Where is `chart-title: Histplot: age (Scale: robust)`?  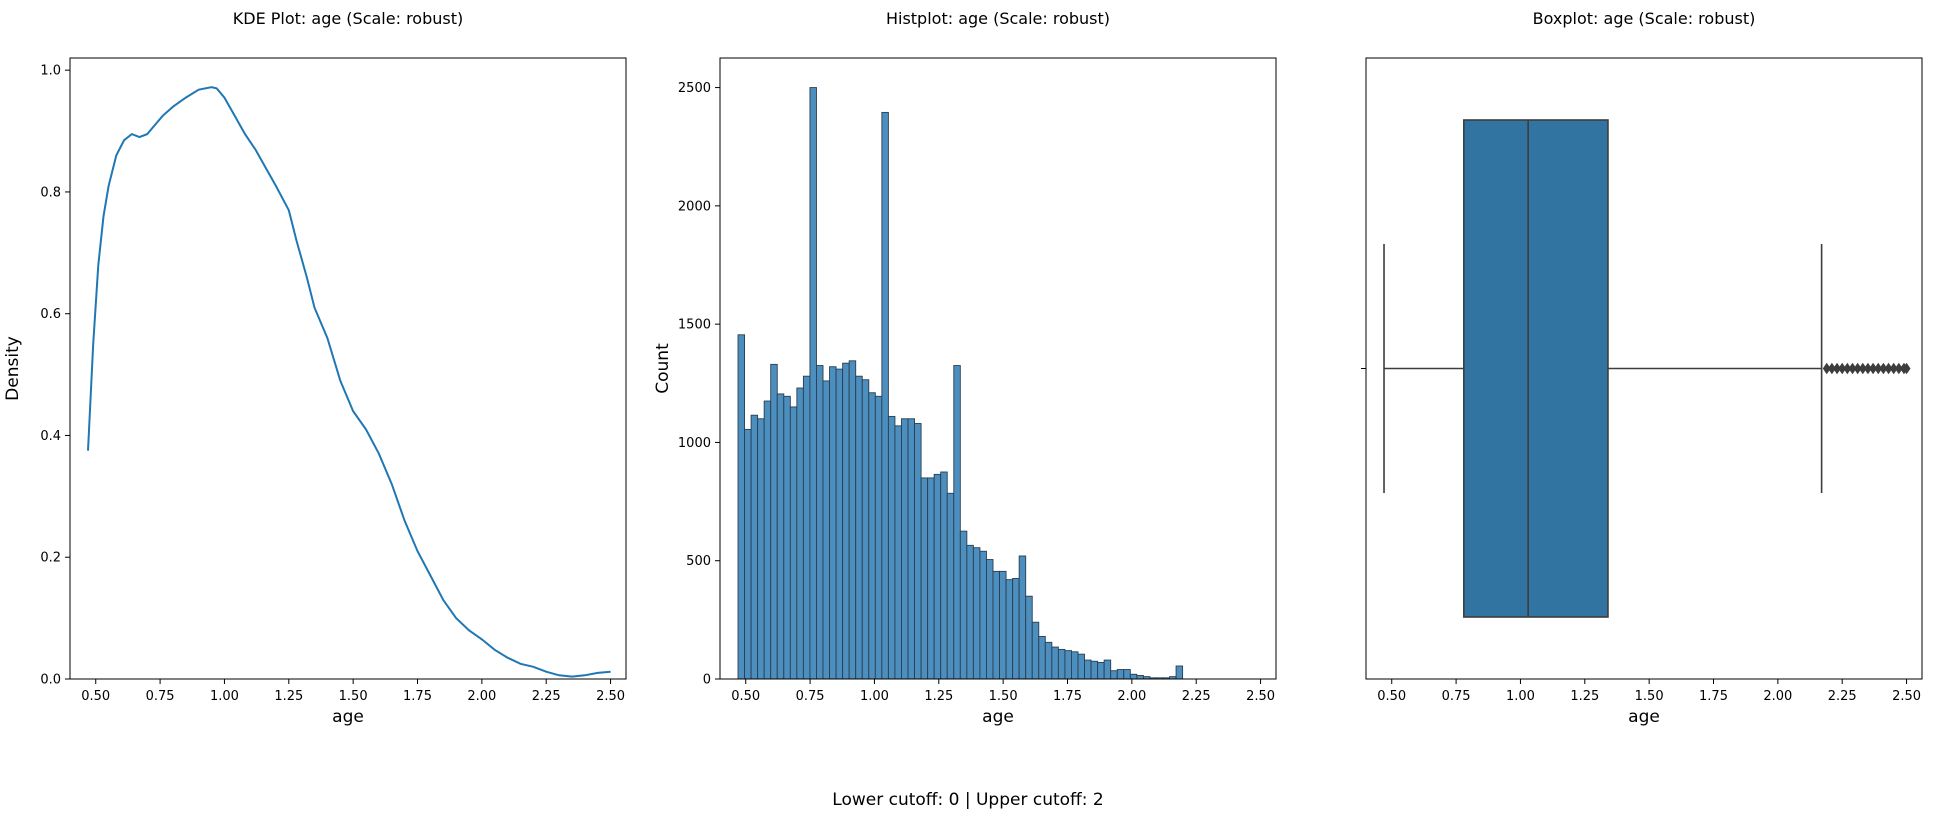
chart-title: Histplot: age (Scale: robust) is located at coordinates (998, 18).